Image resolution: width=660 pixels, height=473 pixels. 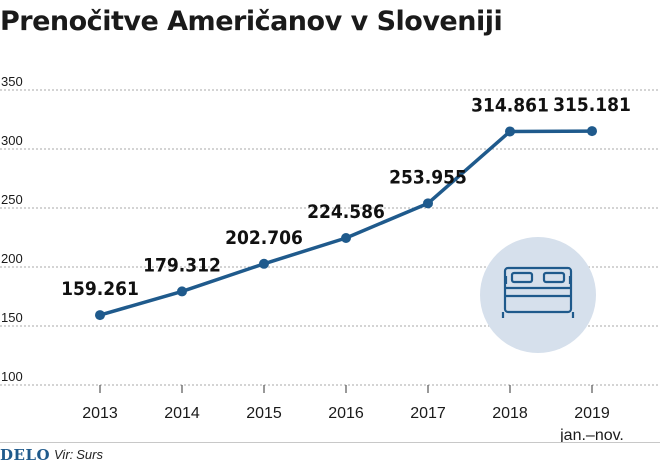 What do you see at coordinates (64, 454) in the screenshot?
I see `source-label: Vir:` at bounding box center [64, 454].